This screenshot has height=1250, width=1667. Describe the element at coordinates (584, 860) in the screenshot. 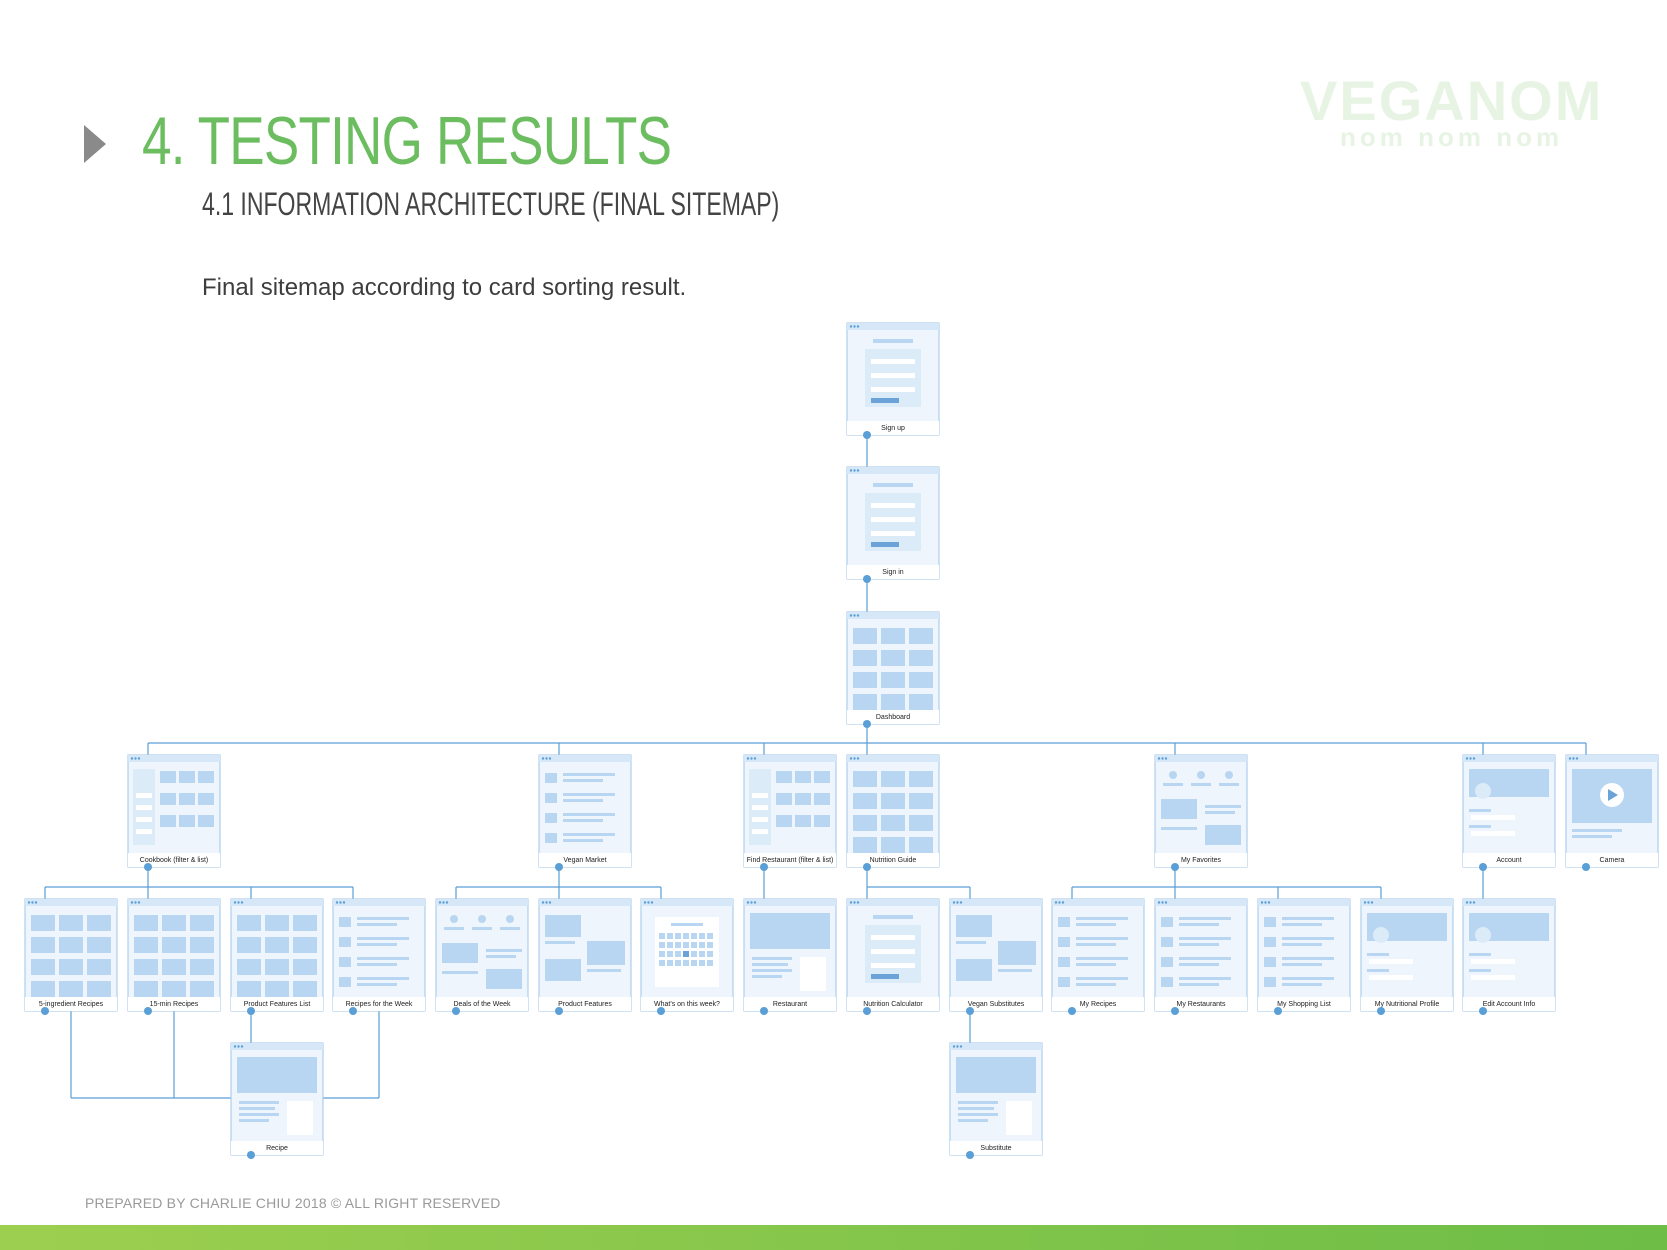

I see `card-label: Vegan Market` at that location.